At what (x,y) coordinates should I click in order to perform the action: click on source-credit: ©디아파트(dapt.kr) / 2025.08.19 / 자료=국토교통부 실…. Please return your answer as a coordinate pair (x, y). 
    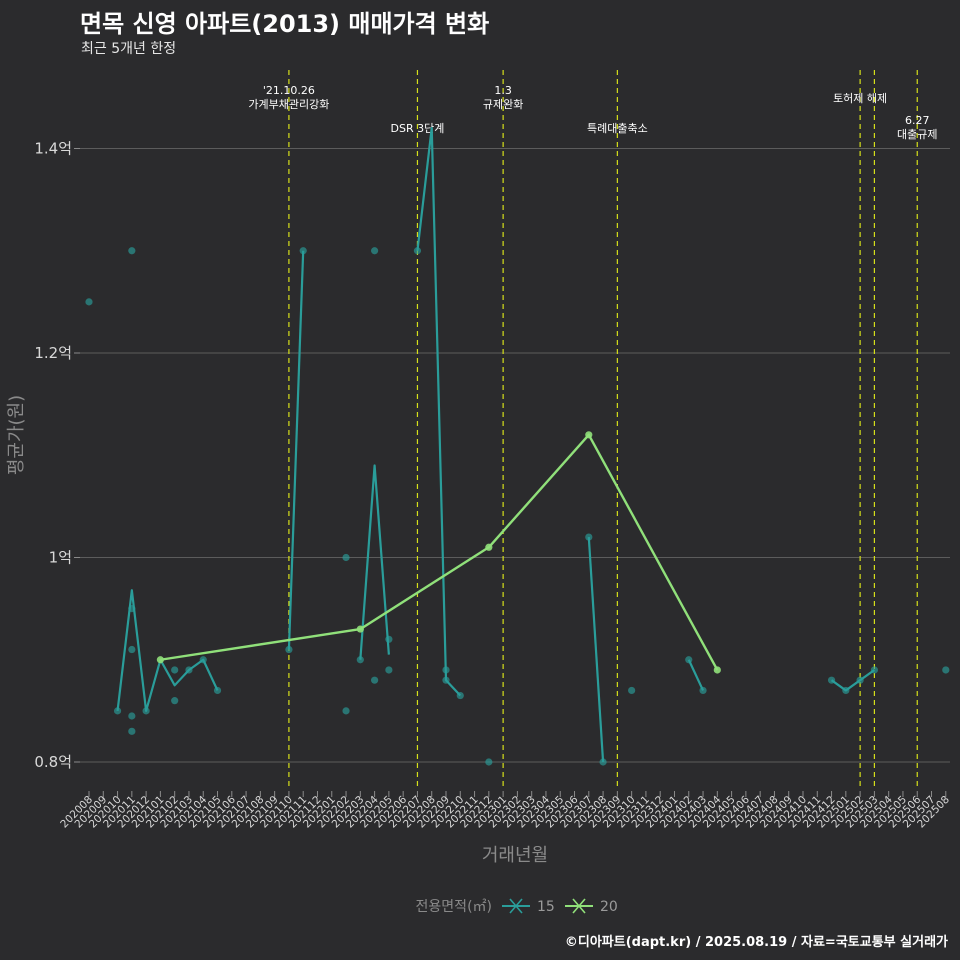
    Looking at the image, I should click on (756, 942).